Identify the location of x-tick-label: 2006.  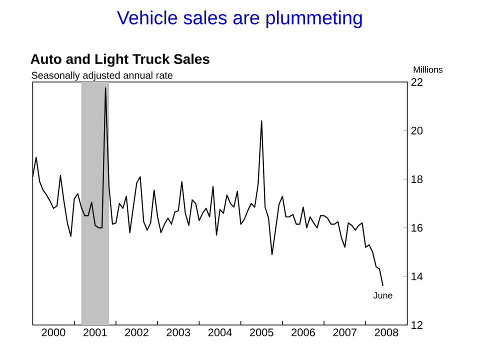
(303, 332).